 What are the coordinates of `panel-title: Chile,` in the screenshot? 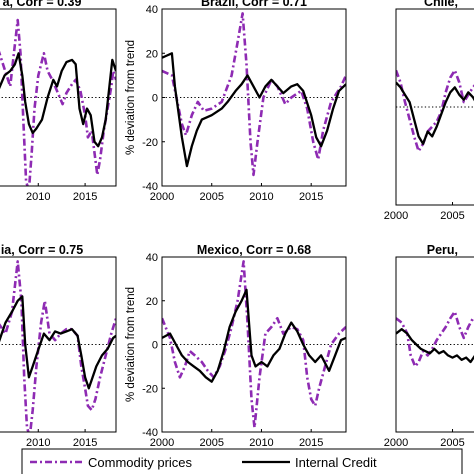 It's located at (441, 4).